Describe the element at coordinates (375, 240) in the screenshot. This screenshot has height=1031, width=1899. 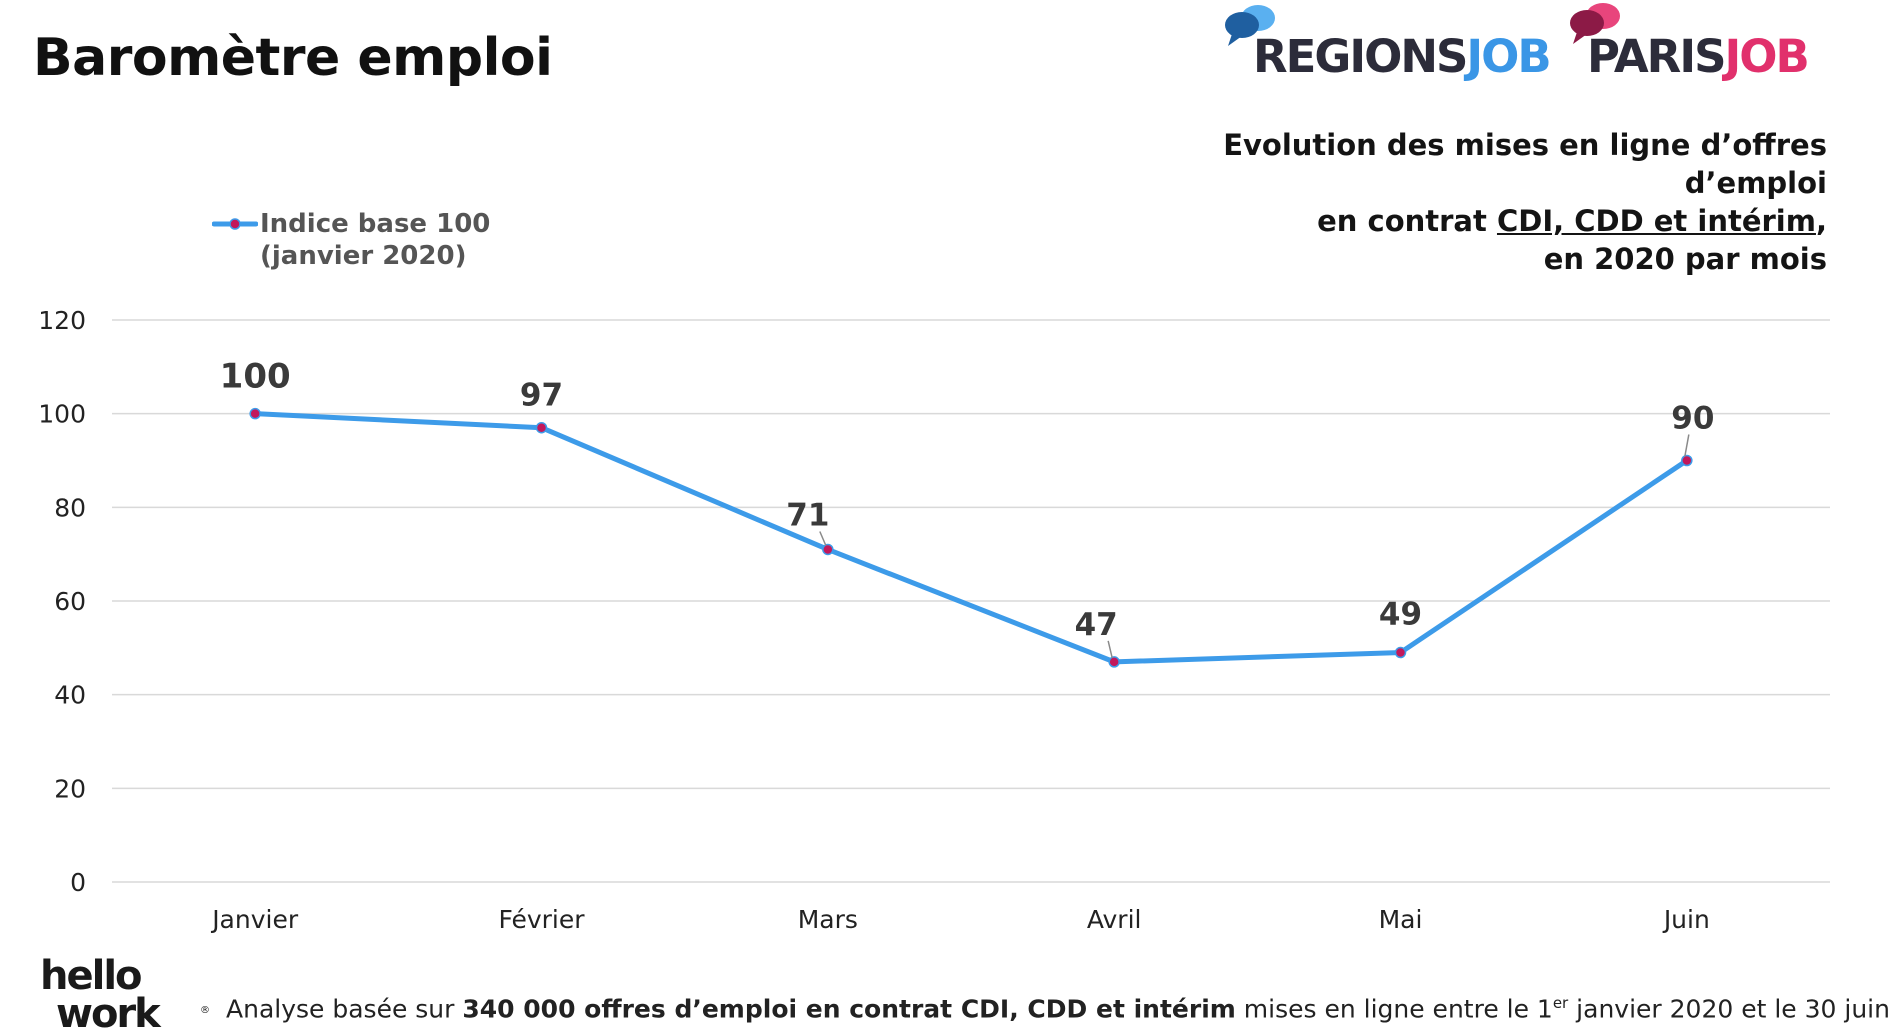
I see `legend-label: Indice base 100 (janvier 2020)` at that location.